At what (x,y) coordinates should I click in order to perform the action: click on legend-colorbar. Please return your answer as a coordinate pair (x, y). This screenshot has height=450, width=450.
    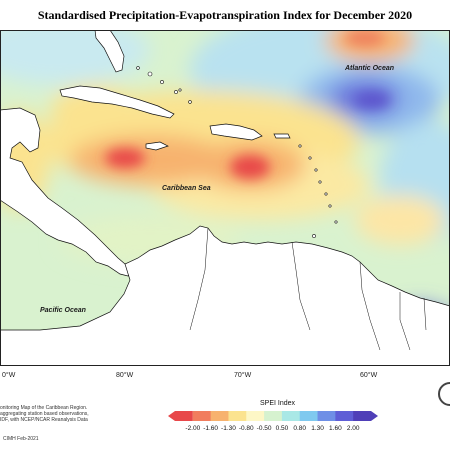
    Looking at the image, I should click on (273, 416).